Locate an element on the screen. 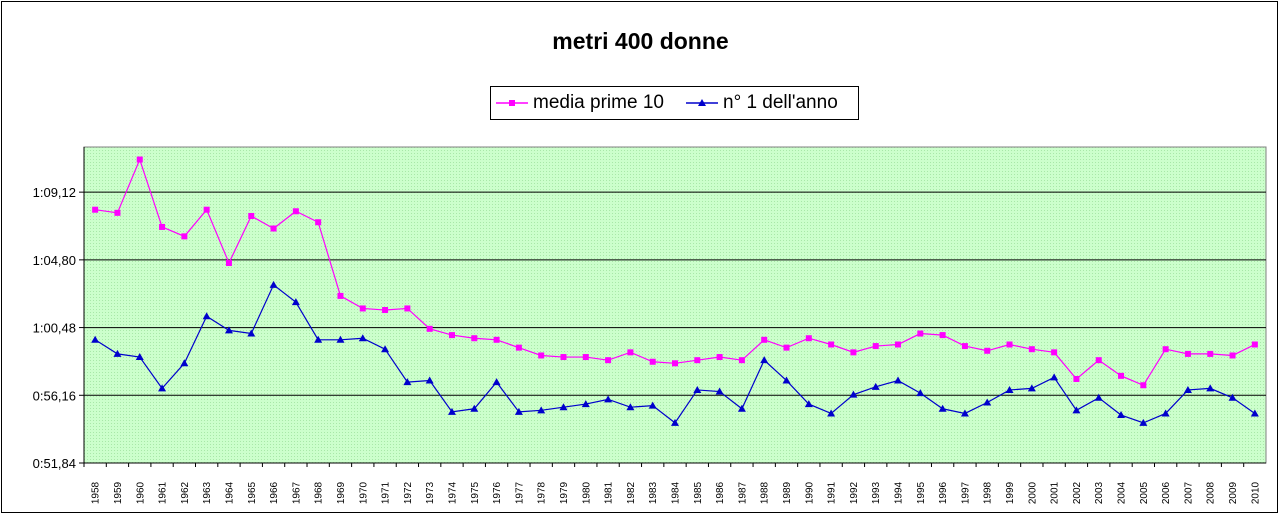 Image resolution: width=1281 pixels, height=516 pixels. x-tick-label: 1967 is located at coordinates (296, 492).